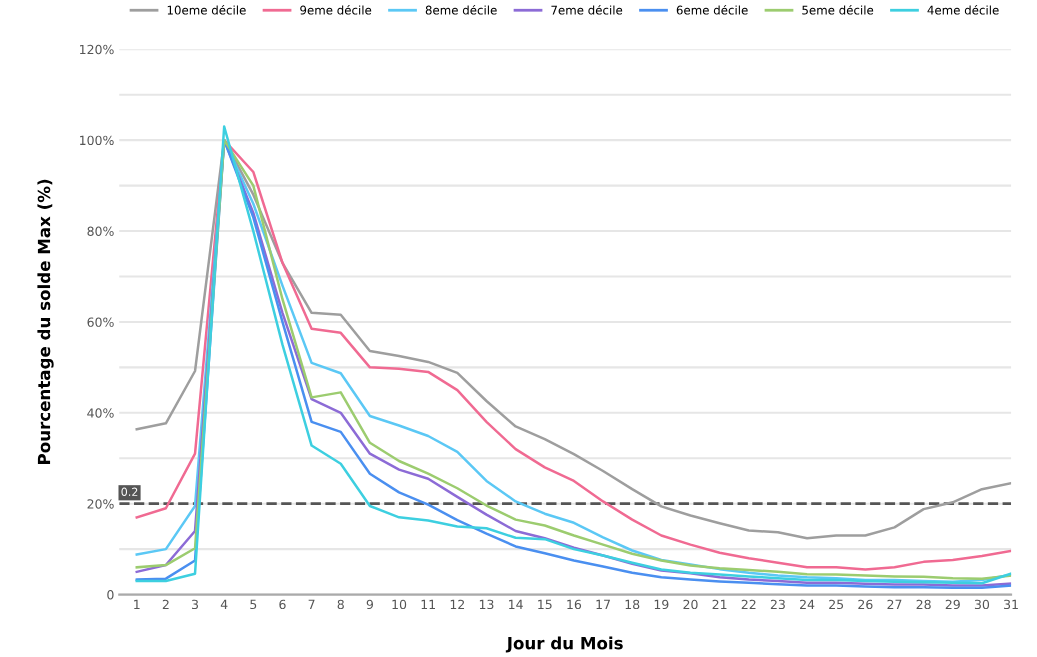 This screenshot has width=1037, height=657. What do you see at coordinates (632, 604) in the screenshot?
I see `x-tick-label: 18` at bounding box center [632, 604].